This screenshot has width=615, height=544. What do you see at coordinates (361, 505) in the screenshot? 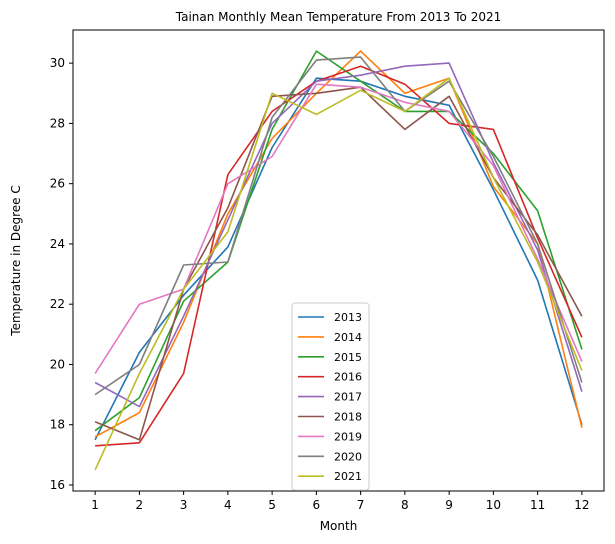
I see `x-tick-label: 7` at bounding box center [361, 505].